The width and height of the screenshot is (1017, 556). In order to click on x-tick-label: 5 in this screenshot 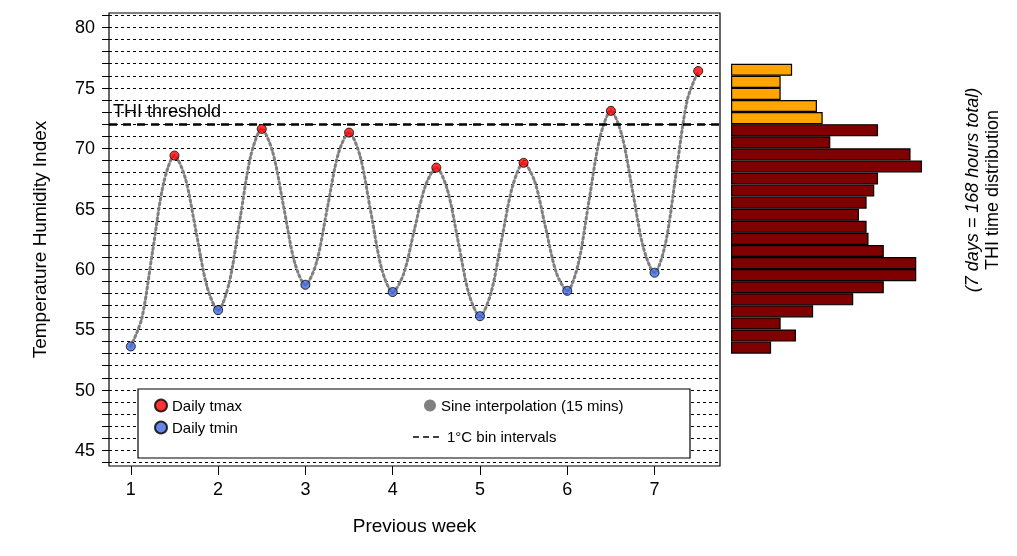, I will do `click(479, 489)`.